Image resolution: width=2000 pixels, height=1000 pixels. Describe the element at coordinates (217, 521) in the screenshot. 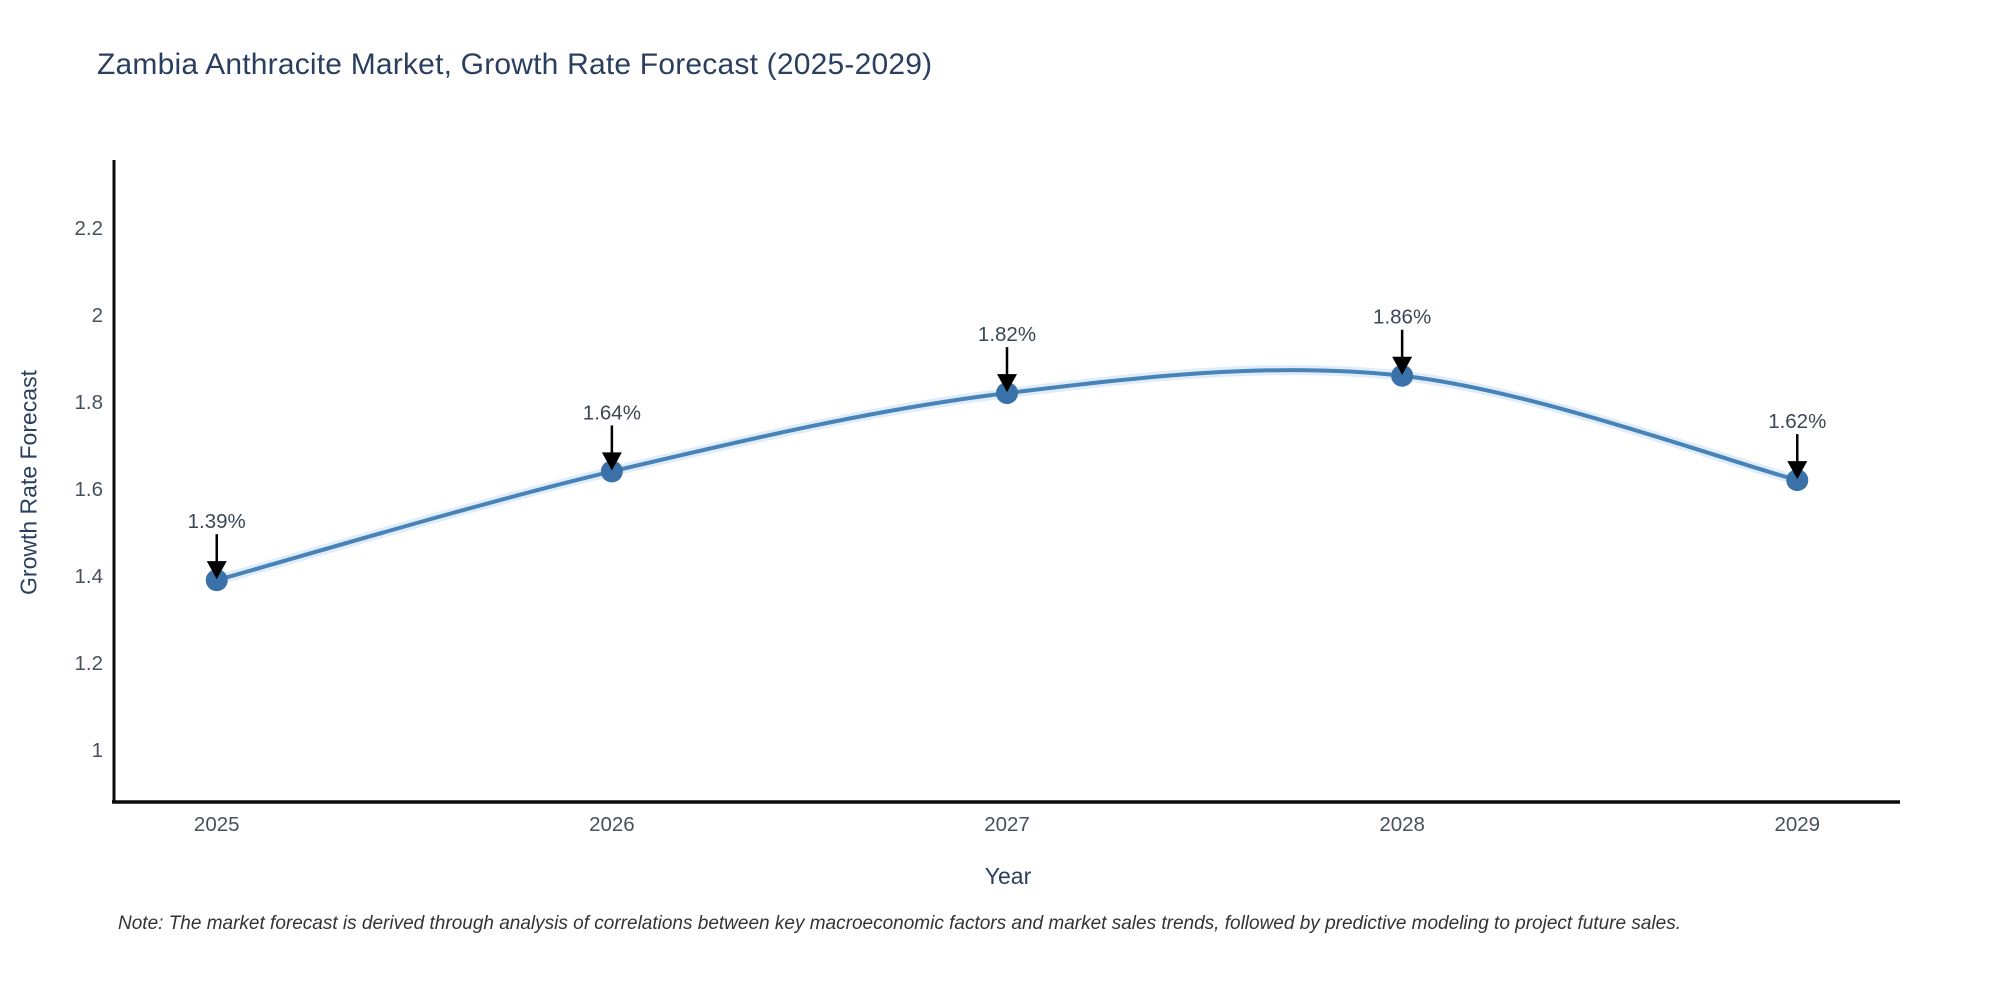

I see `annotation-label-2025: 1.39%` at that location.